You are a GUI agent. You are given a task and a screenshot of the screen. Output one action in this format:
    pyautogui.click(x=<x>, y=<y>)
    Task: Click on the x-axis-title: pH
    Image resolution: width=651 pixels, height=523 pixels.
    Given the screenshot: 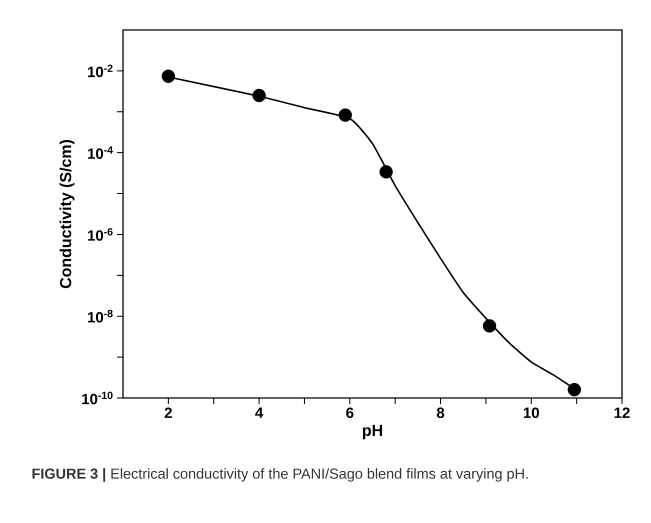 What is the action you would take?
    pyautogui.click(x=372, y=432)
    